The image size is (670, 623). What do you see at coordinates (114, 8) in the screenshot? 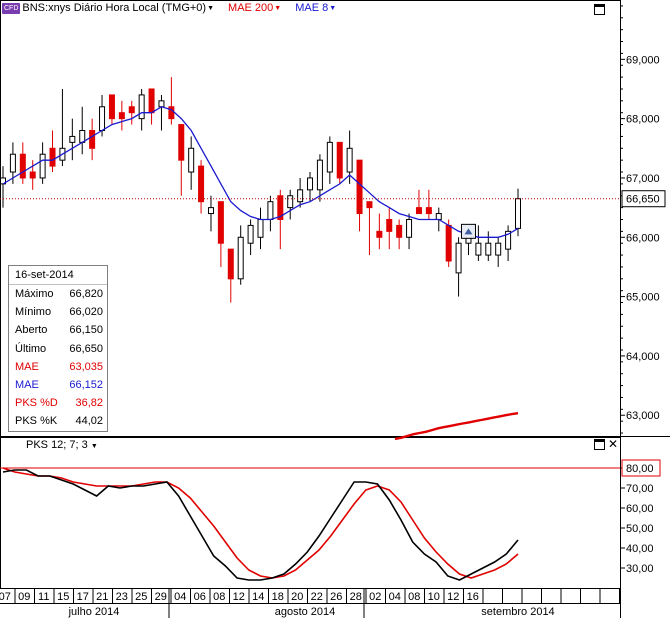
I see `symbol-title: BNS:xnys Diário Hora Local (TMG+0)` at bounding box center [114, 8].